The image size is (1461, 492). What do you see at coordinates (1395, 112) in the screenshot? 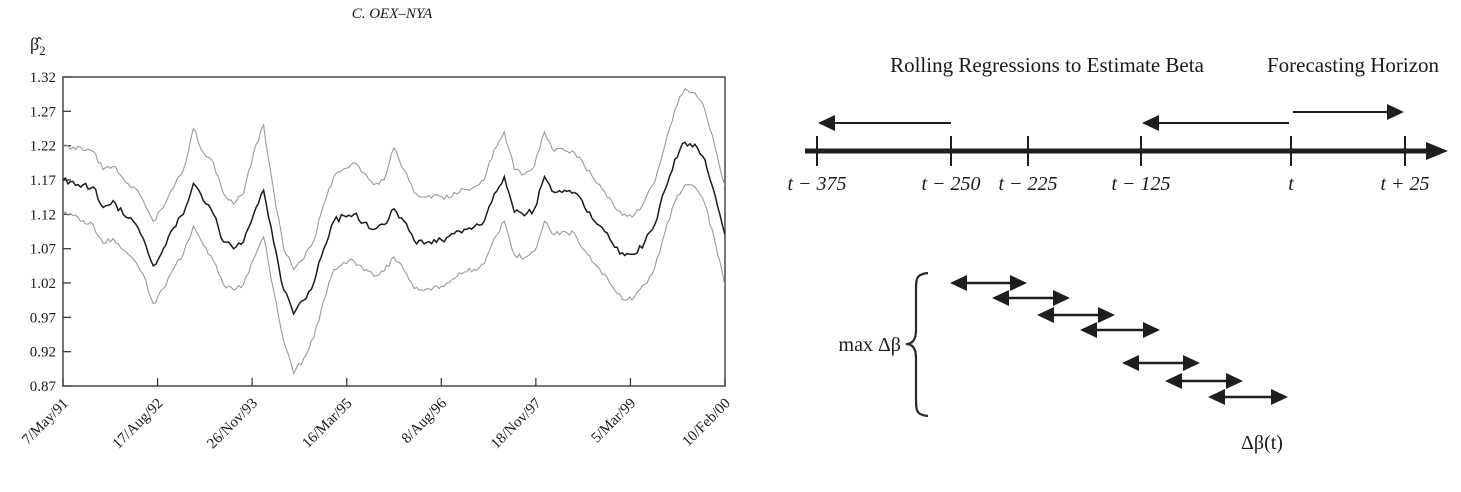
I see `forecast-horizon-arrow-head-icon` at bounding box center [1395, 112].